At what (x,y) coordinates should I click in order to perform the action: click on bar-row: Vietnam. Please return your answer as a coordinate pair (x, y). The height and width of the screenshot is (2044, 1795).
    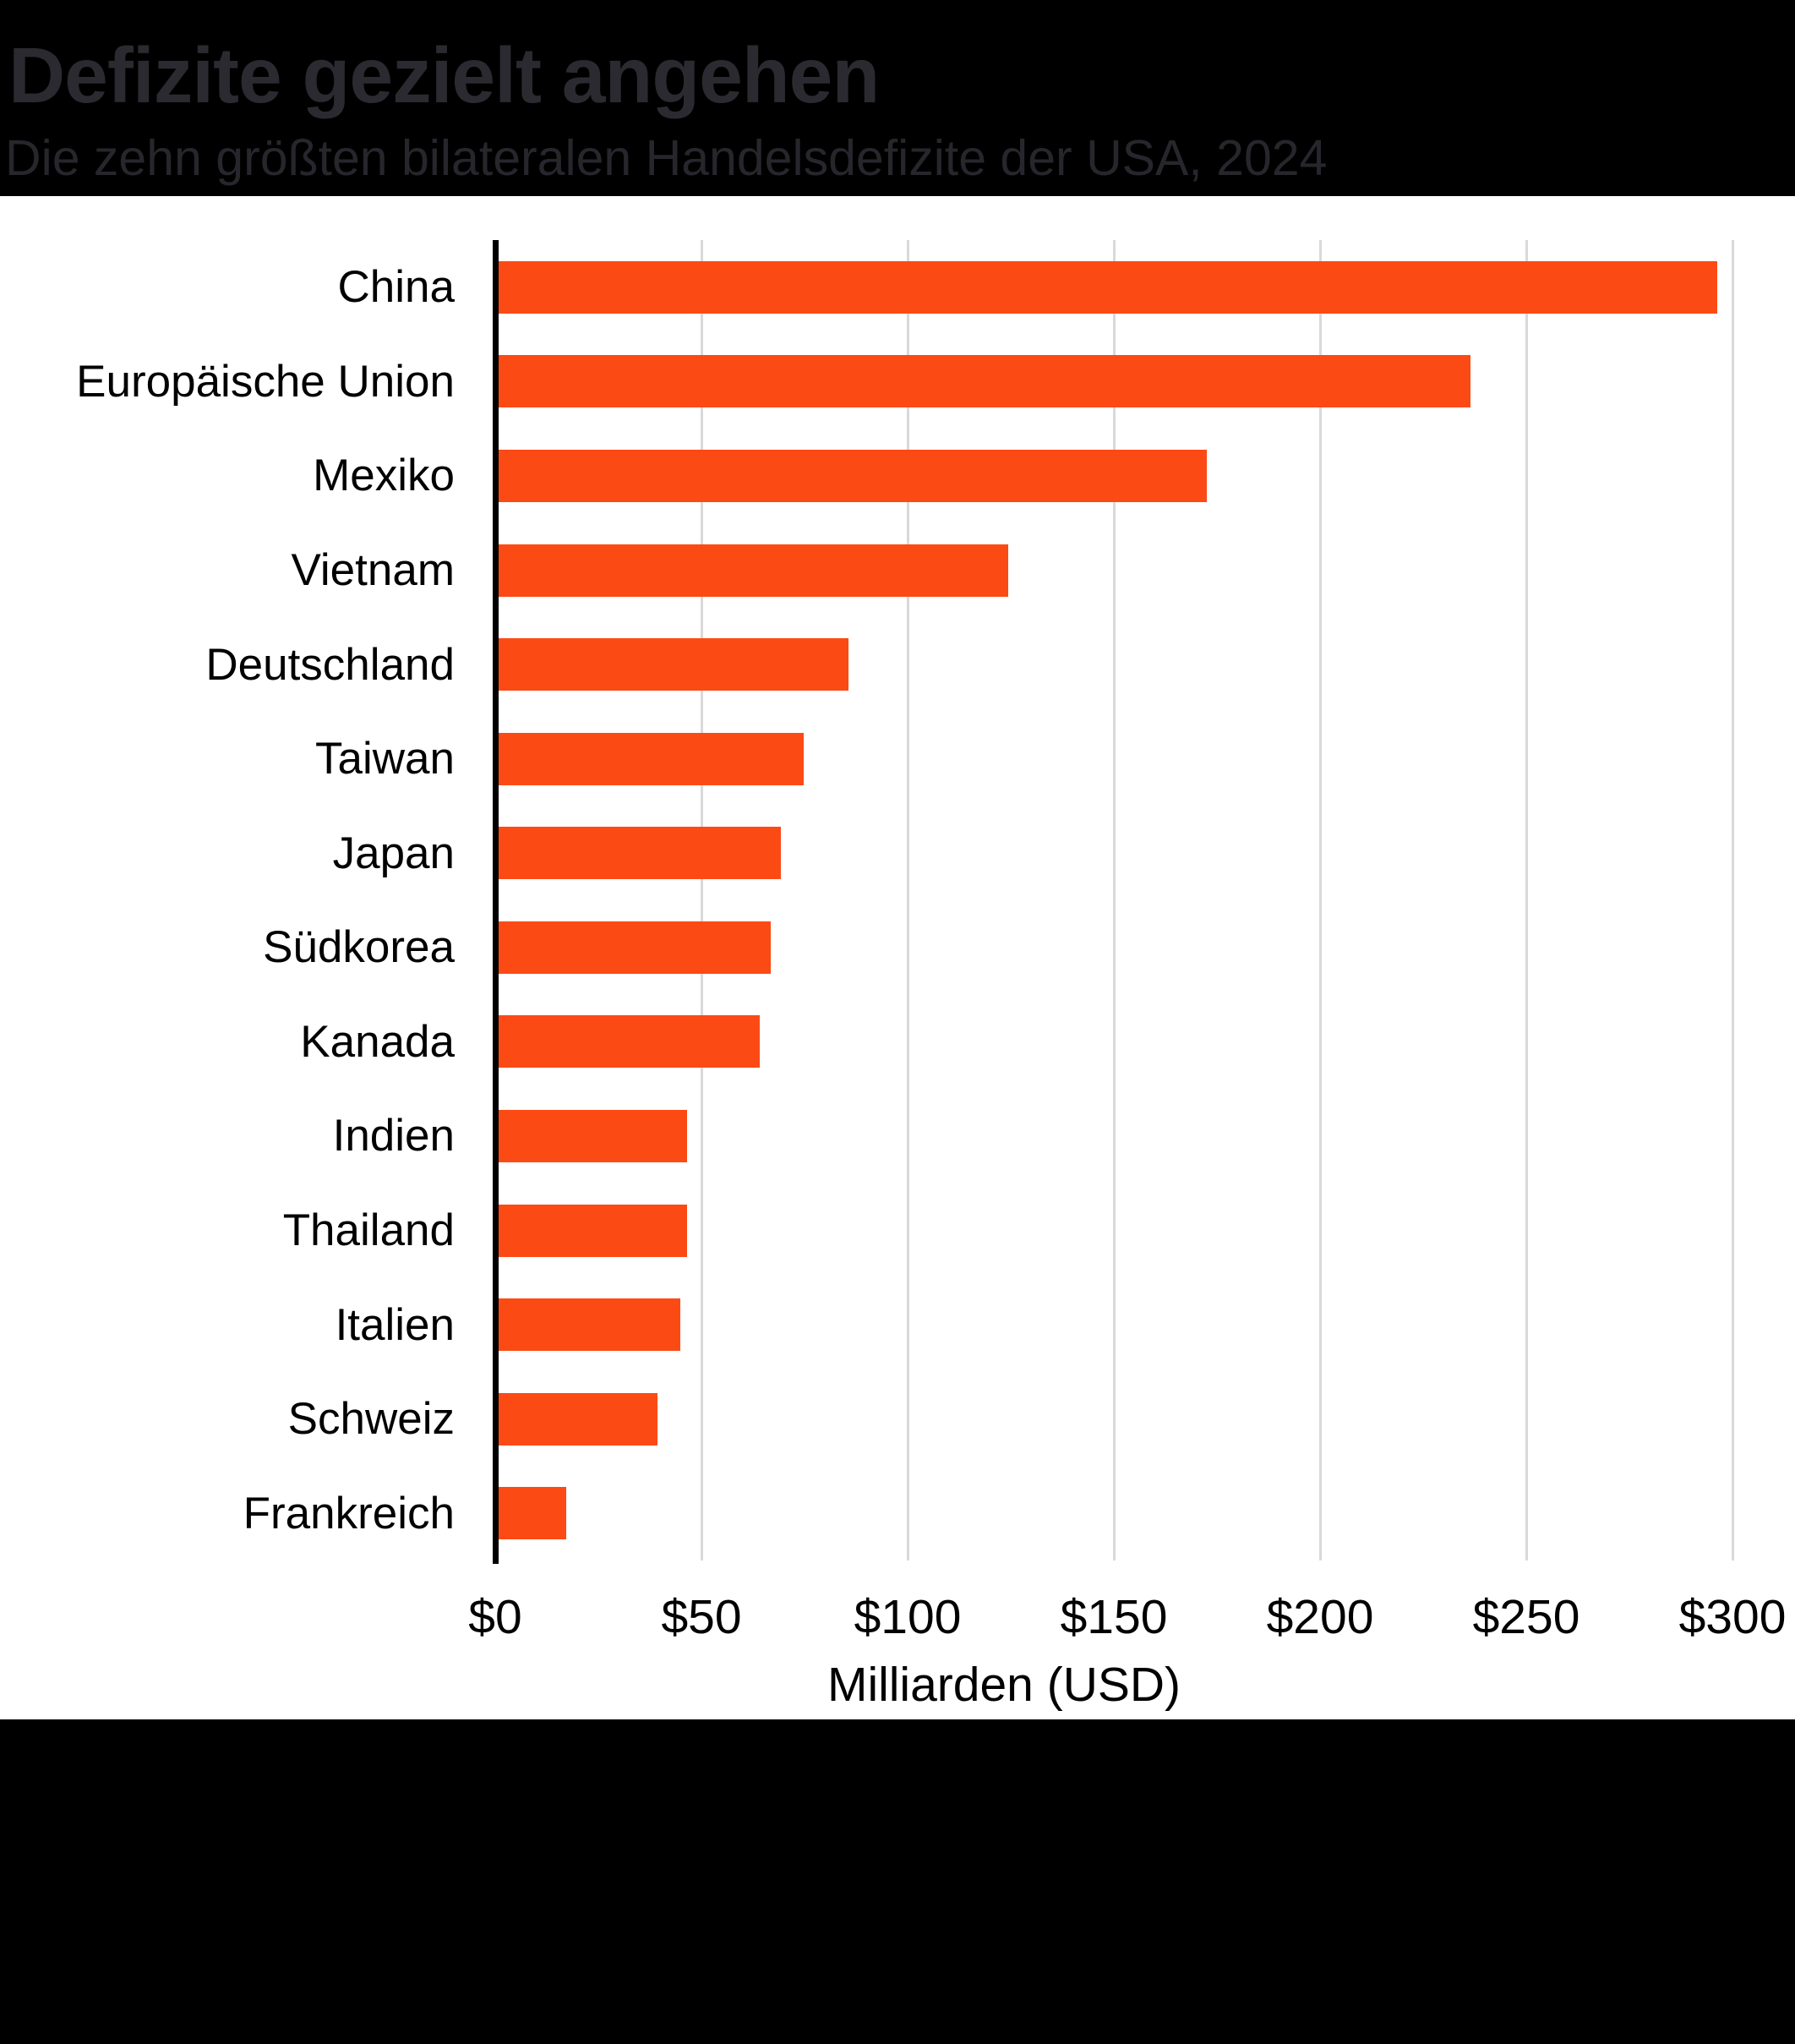
    Looking at the image, I should click on (897, 570).